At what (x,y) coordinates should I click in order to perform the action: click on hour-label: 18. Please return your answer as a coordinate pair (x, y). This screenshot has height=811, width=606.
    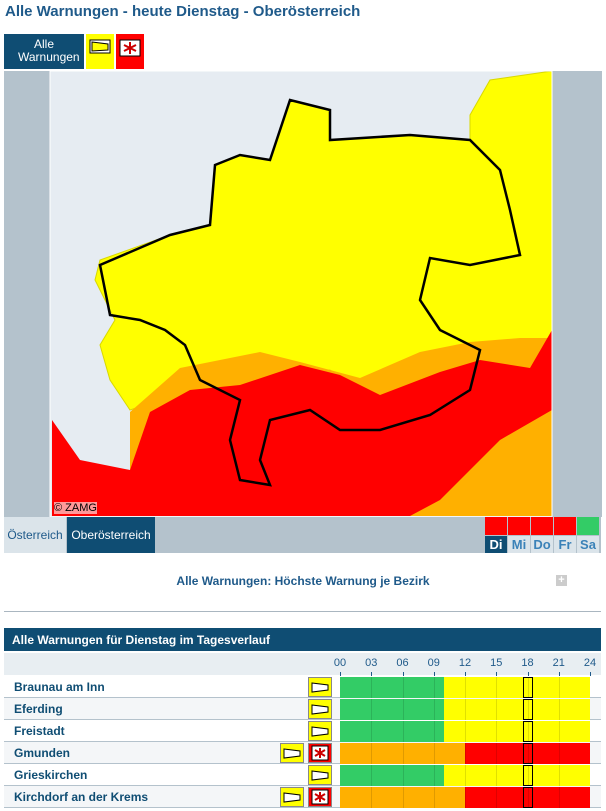
    Looking at the image, I should click on (527, 663).